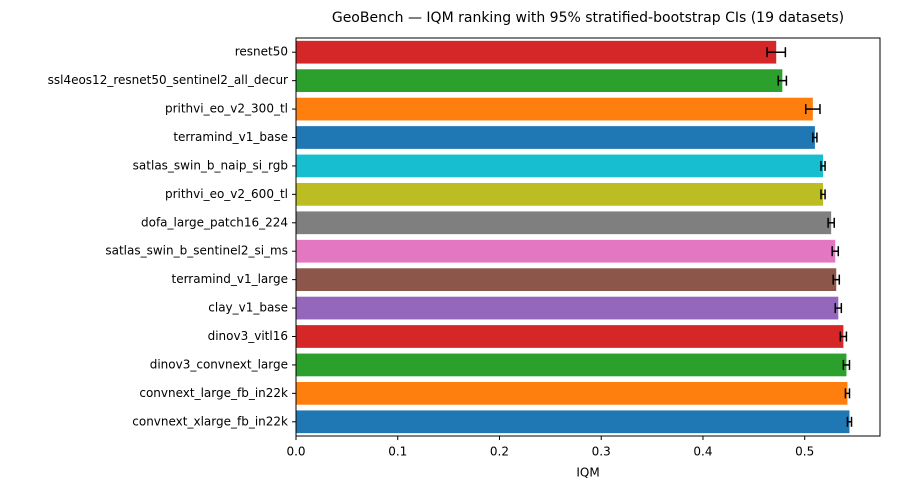 This screenshot has width=902, height=494. Describe the element at coordinates (804, 452) in the screenshot. I see `x-tick-label: 0.5` at that location.